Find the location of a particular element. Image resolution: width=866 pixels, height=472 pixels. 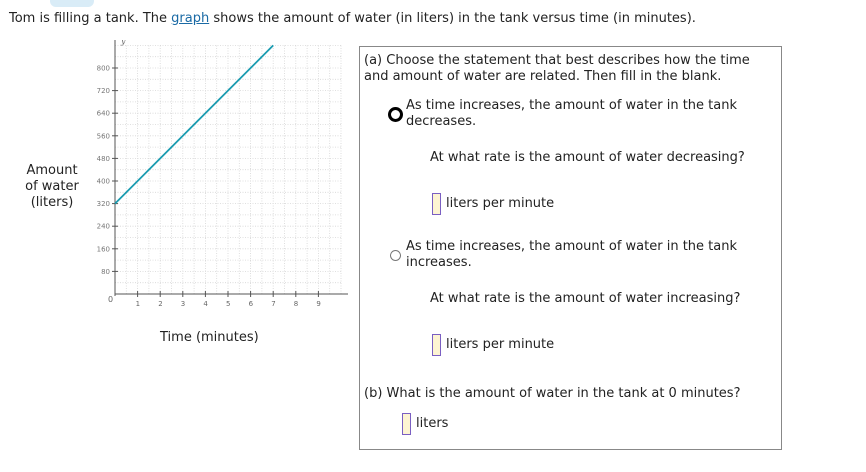

y-axis-title-line: of water is located at coordinates (52, 186).